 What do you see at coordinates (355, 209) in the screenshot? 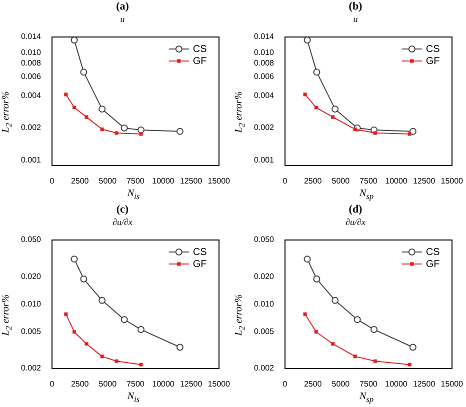
I see `chart-title: (d)` at bounding box center [355, 209].